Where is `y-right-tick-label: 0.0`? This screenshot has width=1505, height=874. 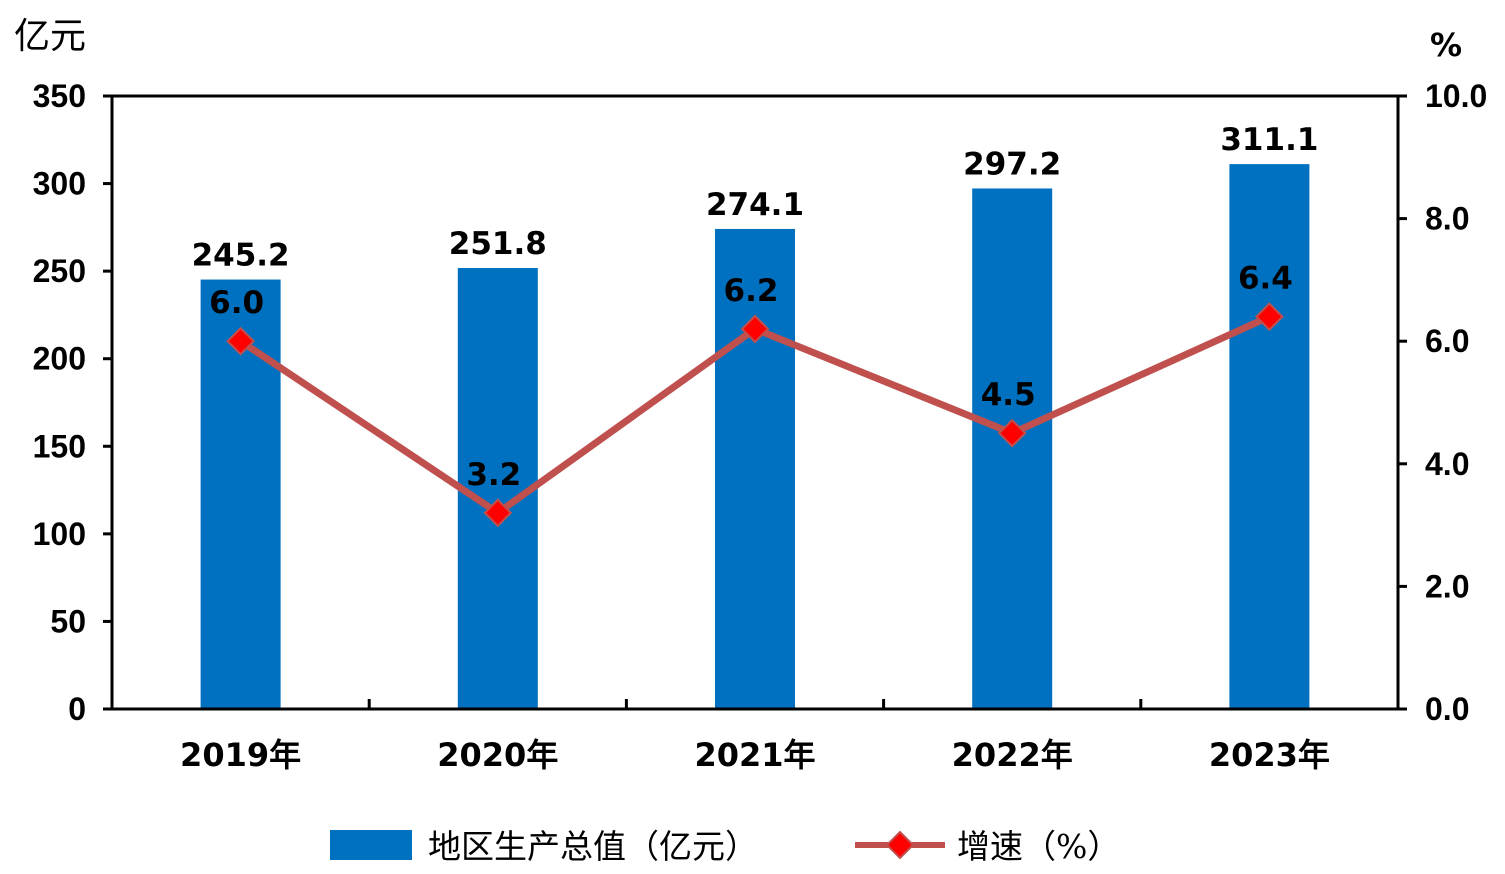
y-right-tick-label: 0.0 is located at coordinates (1447, 709).